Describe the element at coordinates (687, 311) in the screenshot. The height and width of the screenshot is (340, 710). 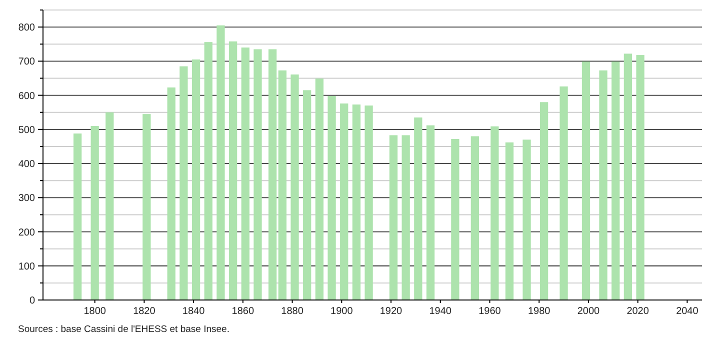
I see `x-tick-label: 2040` at that location.